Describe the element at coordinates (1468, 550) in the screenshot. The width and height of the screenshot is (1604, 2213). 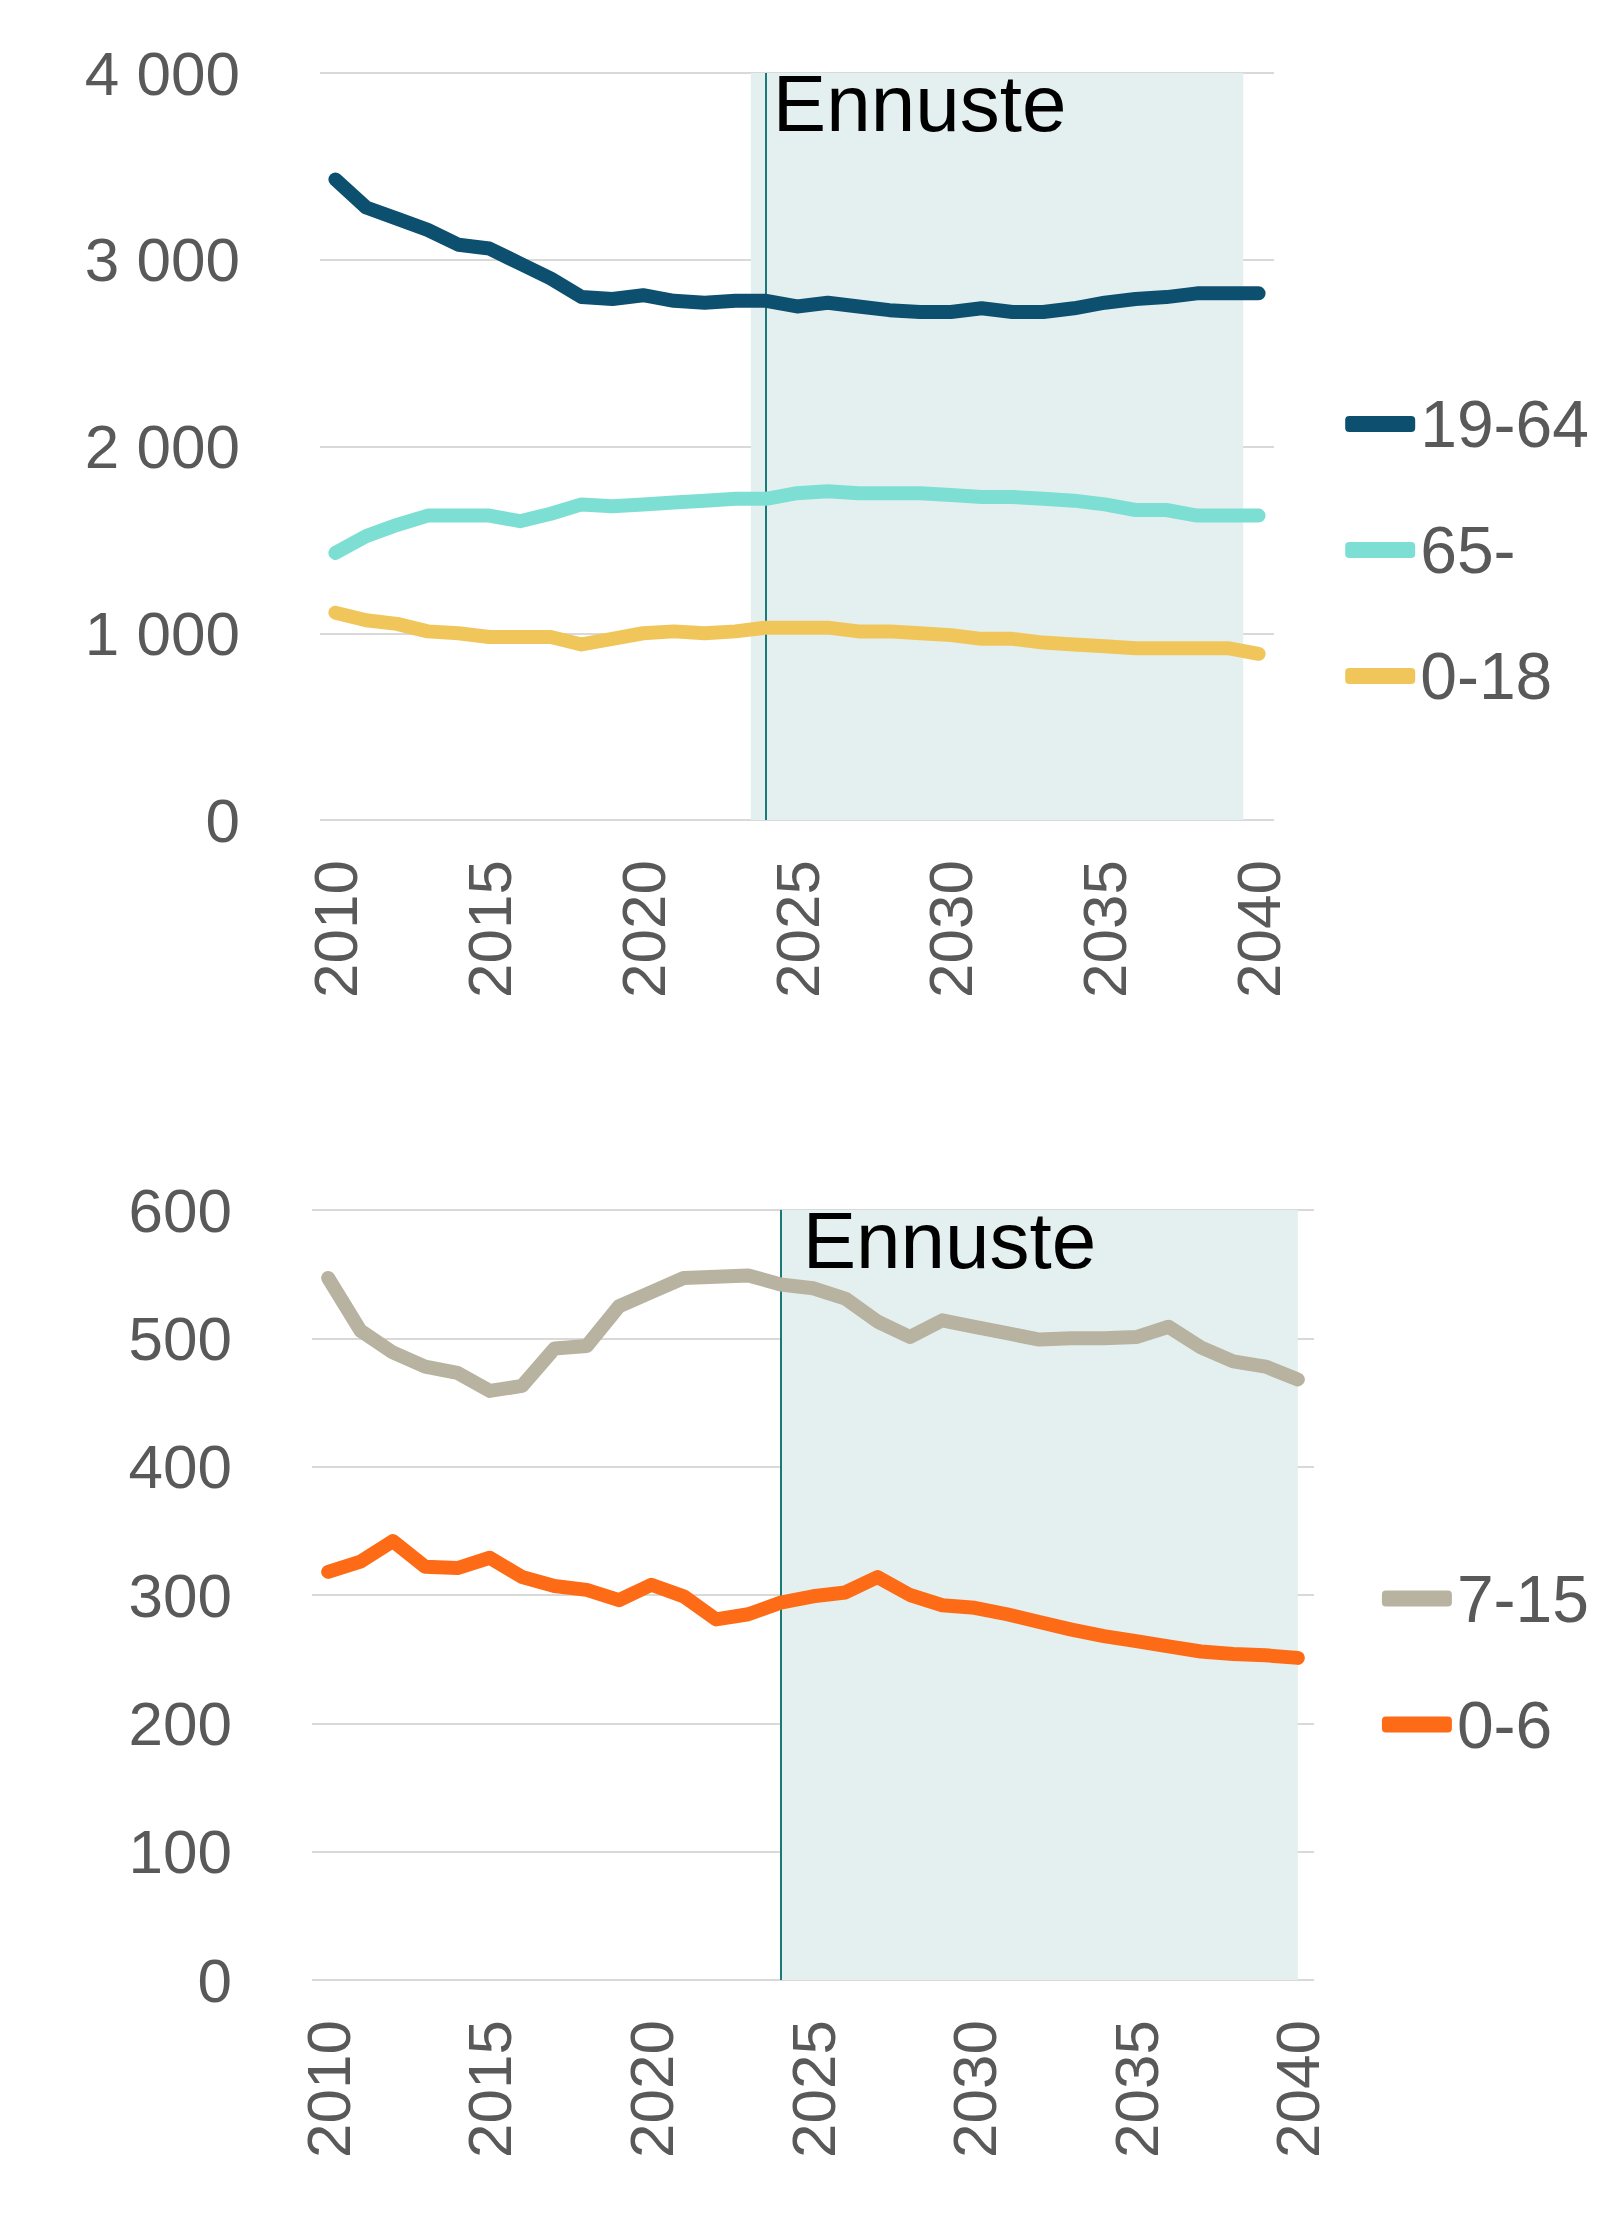
I see `legend-label: 65-` at that location.